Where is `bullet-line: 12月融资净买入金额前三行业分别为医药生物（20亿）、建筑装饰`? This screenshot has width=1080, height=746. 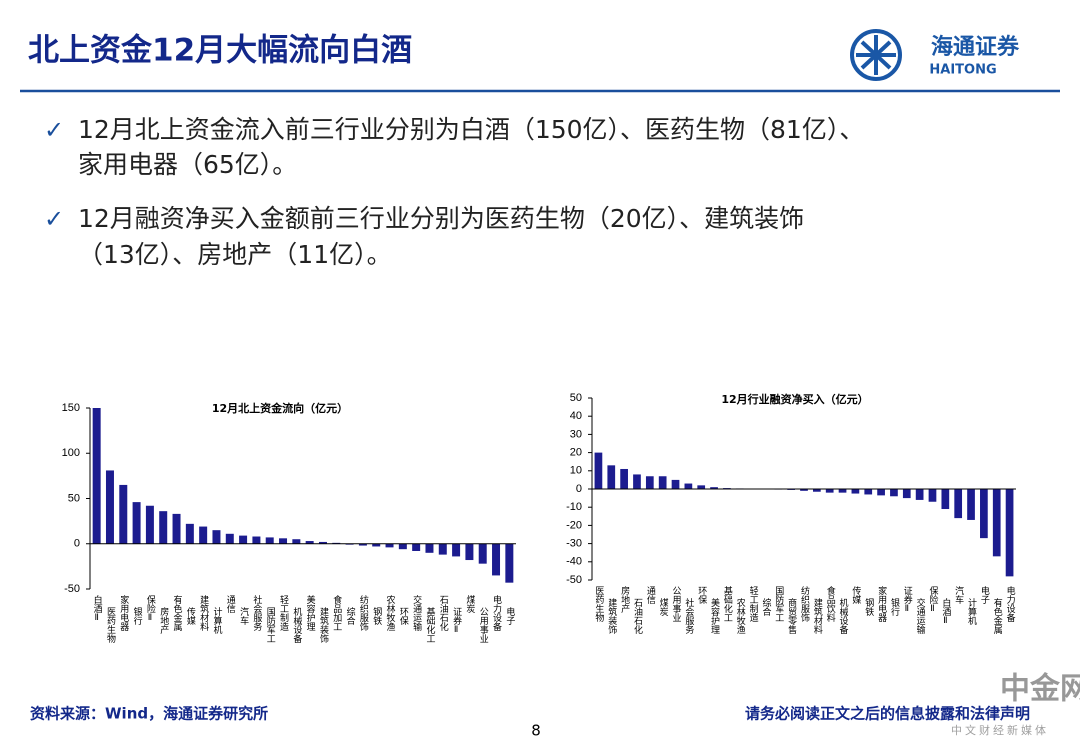 bullet-line: 12月融资净买入金额前三行业分别为医药生物（20亿）、建筑装饰 is located at coordinates (441, 218).